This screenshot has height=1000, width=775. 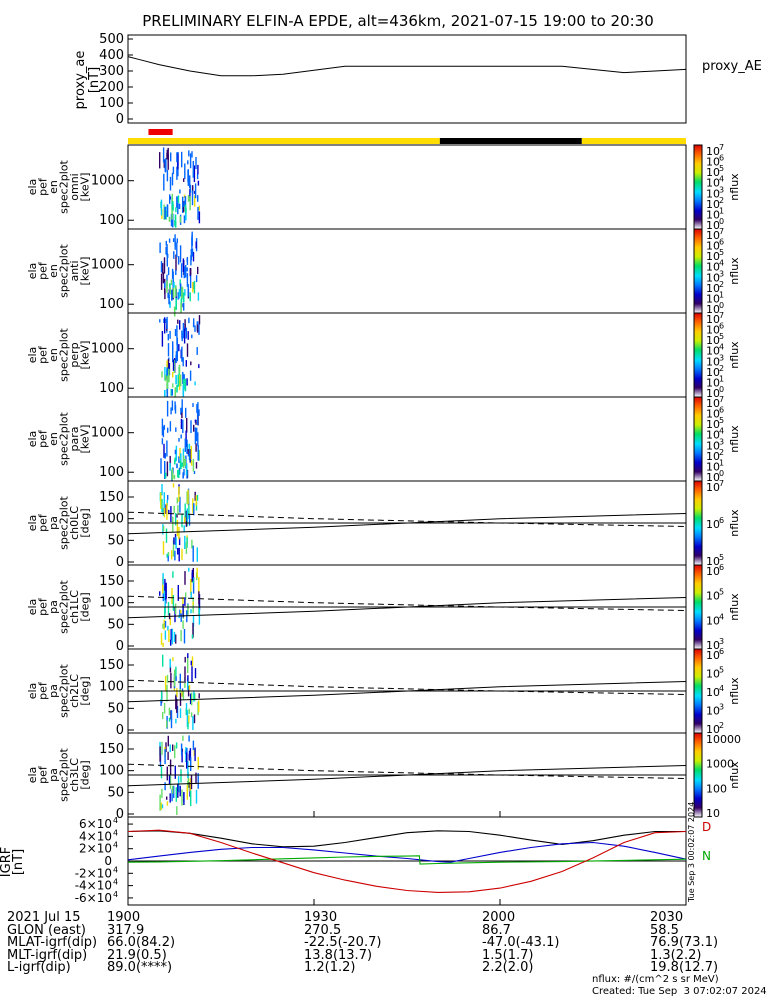 I want to click on panel-ylabel: [keV], so click(x=85, y=355).